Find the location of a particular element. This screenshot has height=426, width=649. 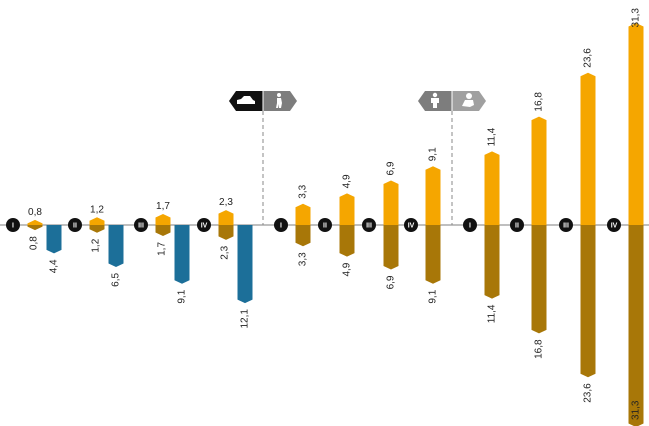

pedestrian-head-icon is located at coordinates (279, 95).